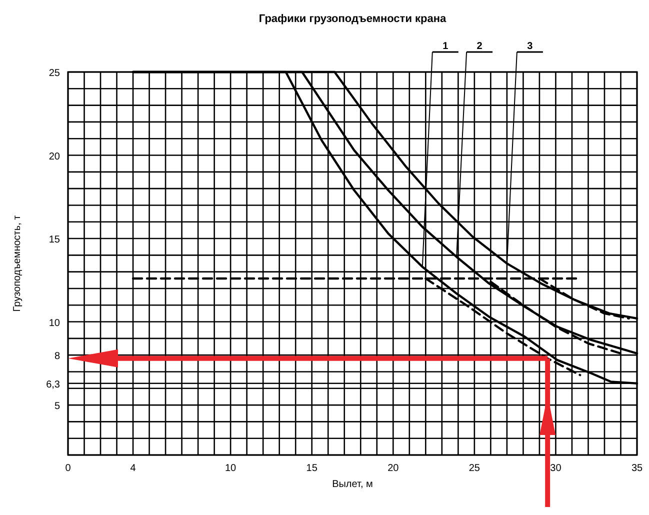 The width and height of the screenshot is (649, 515). What do you see at coordinates (54, 240) in the screenshot?
I see `y-tick-label: 15` at bounding box center [54, 240].